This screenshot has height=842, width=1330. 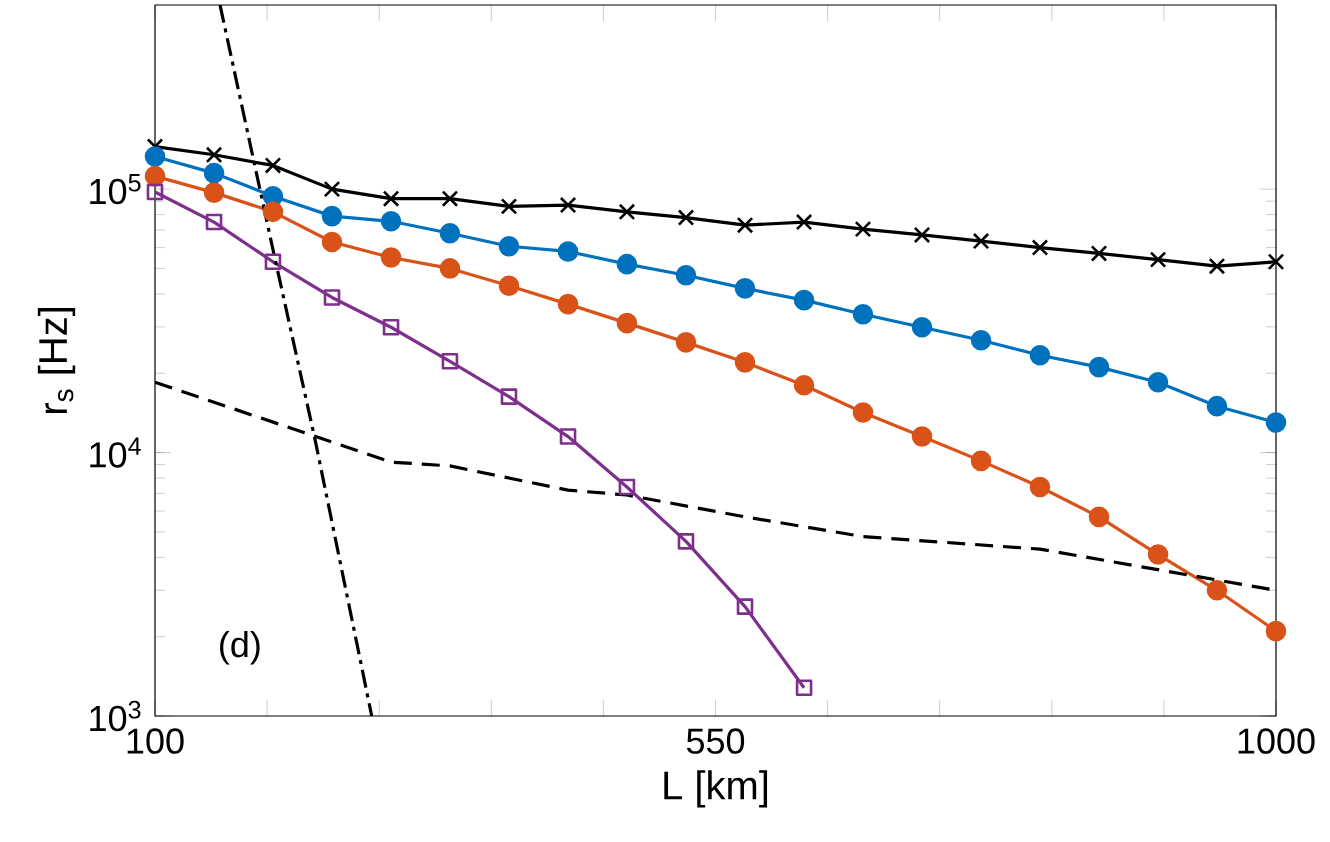 What do you see at coordinates (56, 361) in the screenshot?
I see `y-axis-title: r$_{s}$ [Hz]` at bounding box center [56, 361].